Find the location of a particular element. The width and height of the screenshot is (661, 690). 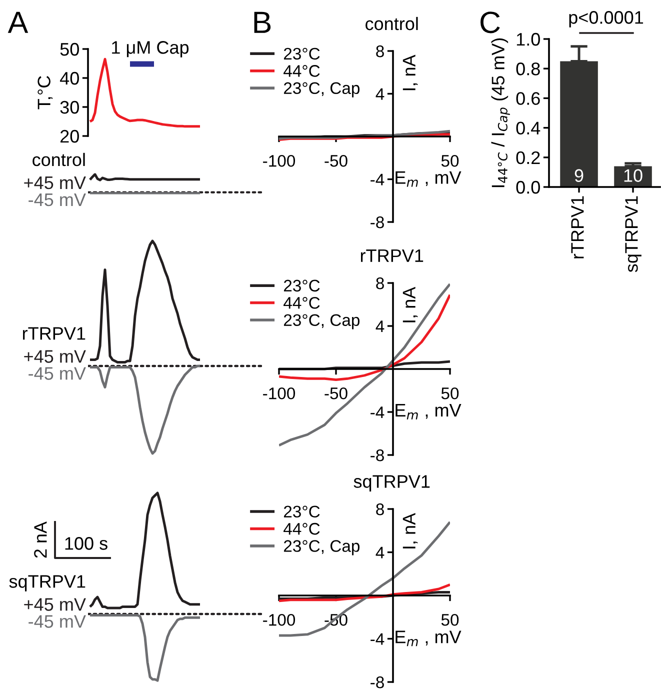

chart-title: rTRPV1 is located at coordinates (392, 255).